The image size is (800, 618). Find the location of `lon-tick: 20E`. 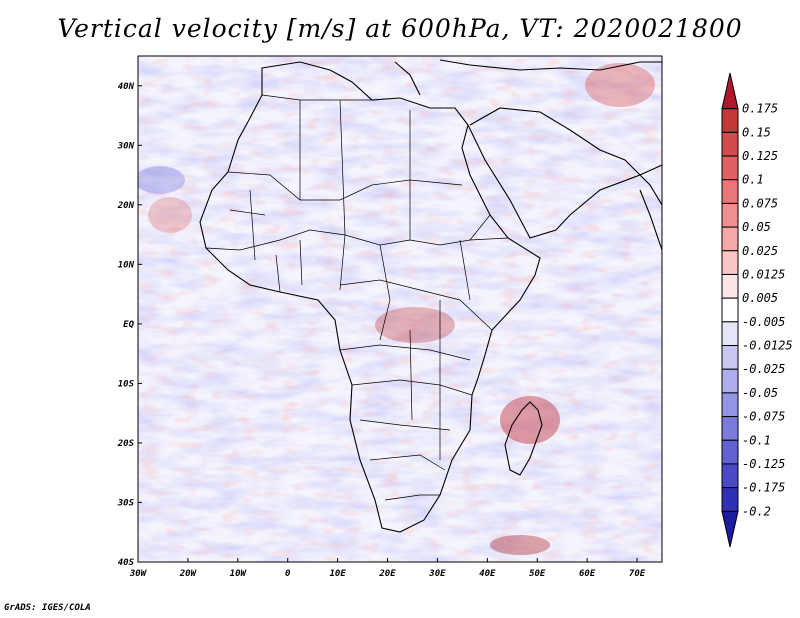

lon-tick: 20E is located at coordinates (387, 568).